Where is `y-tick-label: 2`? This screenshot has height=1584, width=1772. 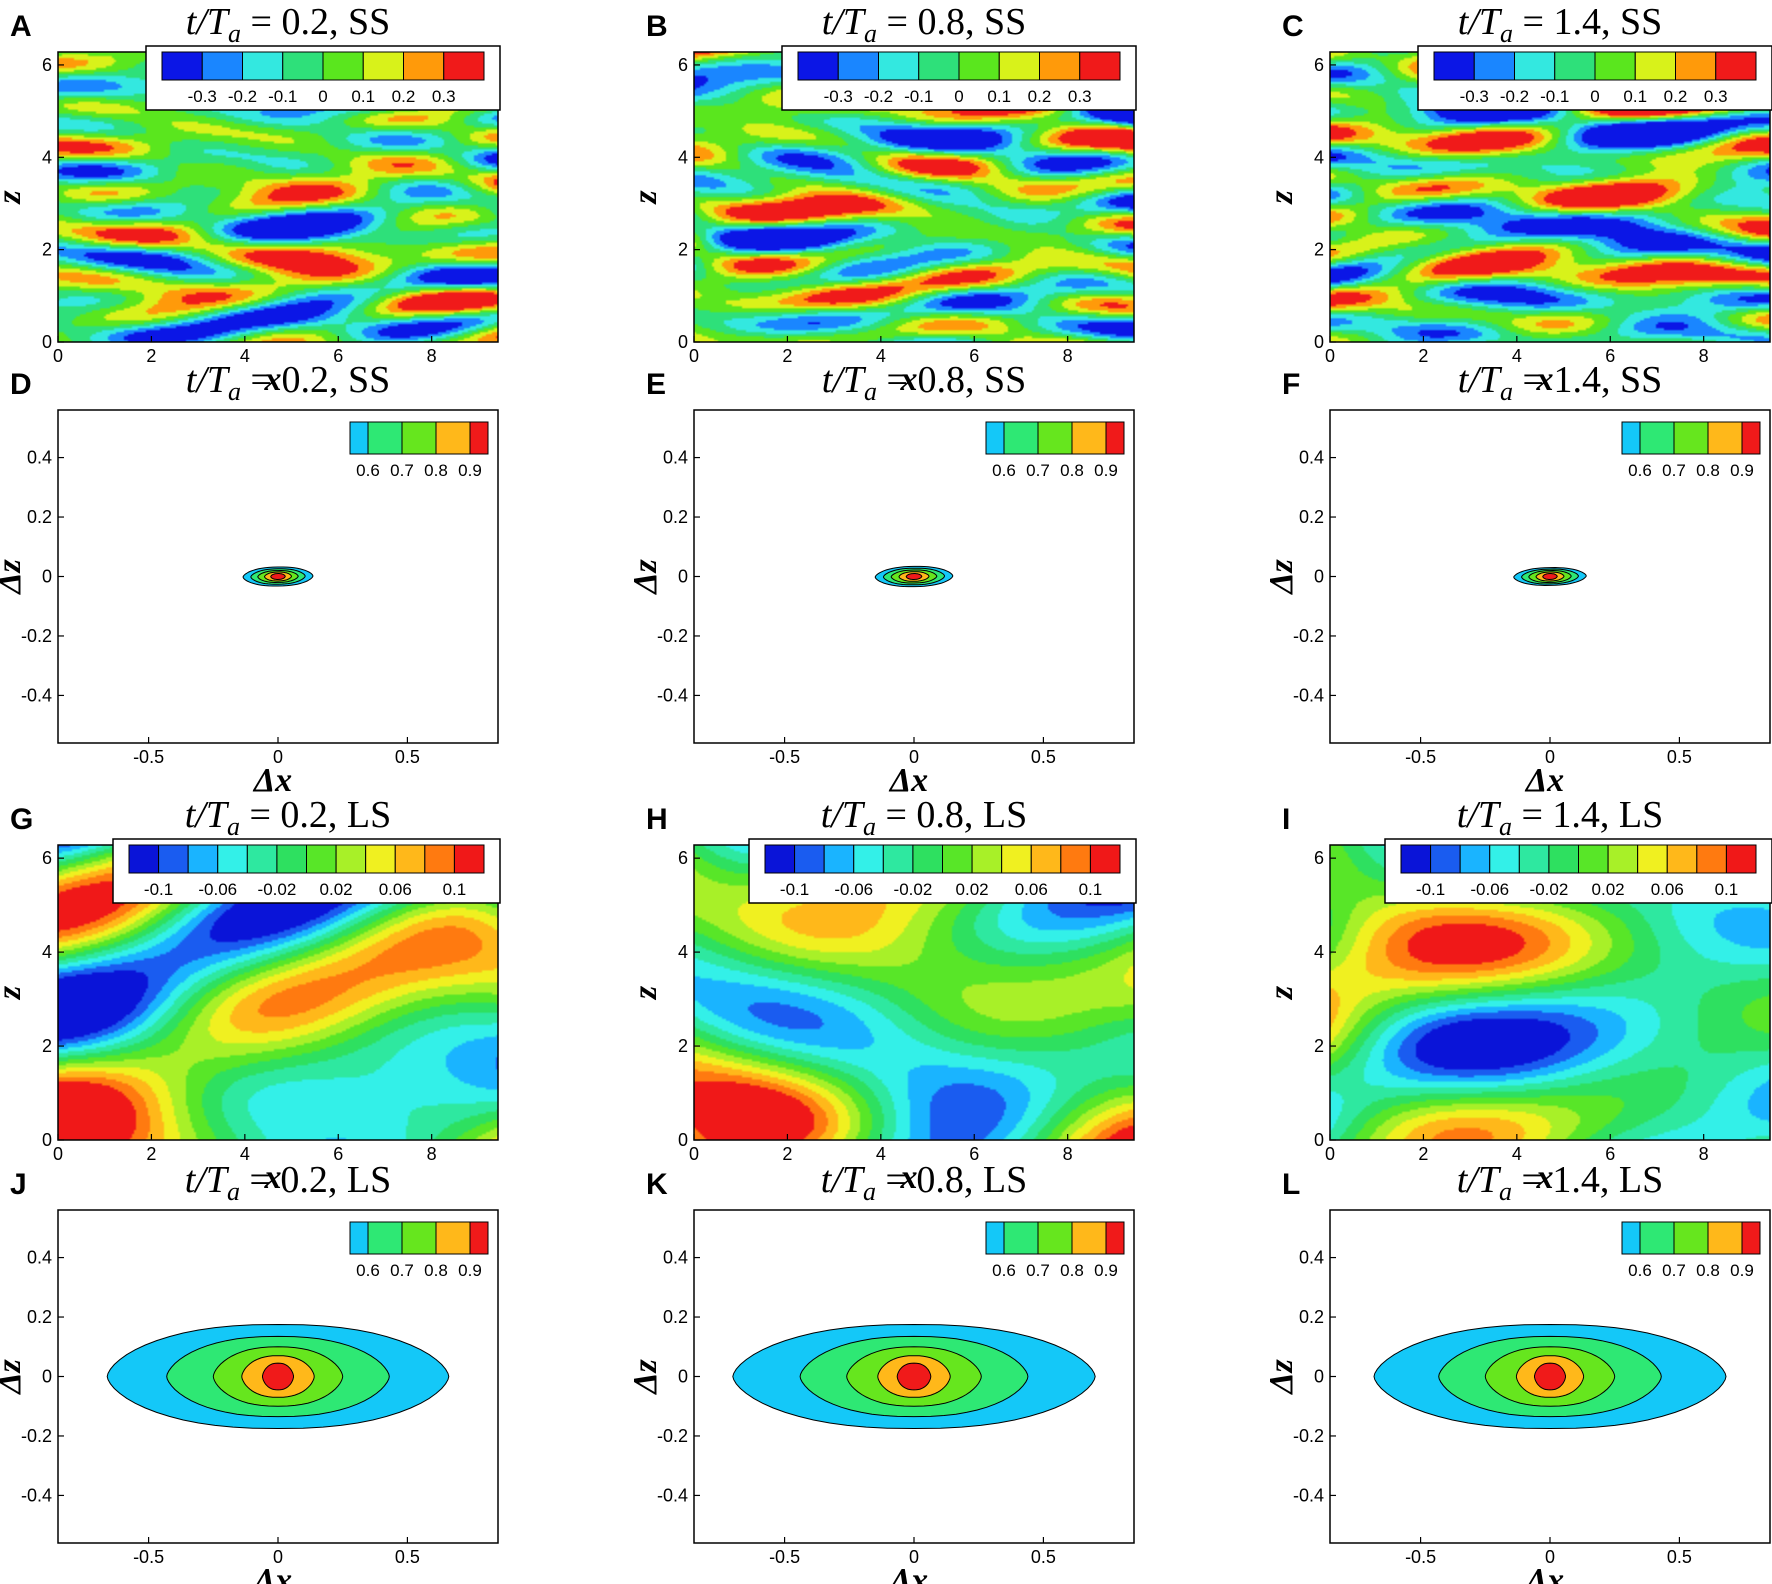 y-tick-label: 2 is located at coordinates (1319, 1046).